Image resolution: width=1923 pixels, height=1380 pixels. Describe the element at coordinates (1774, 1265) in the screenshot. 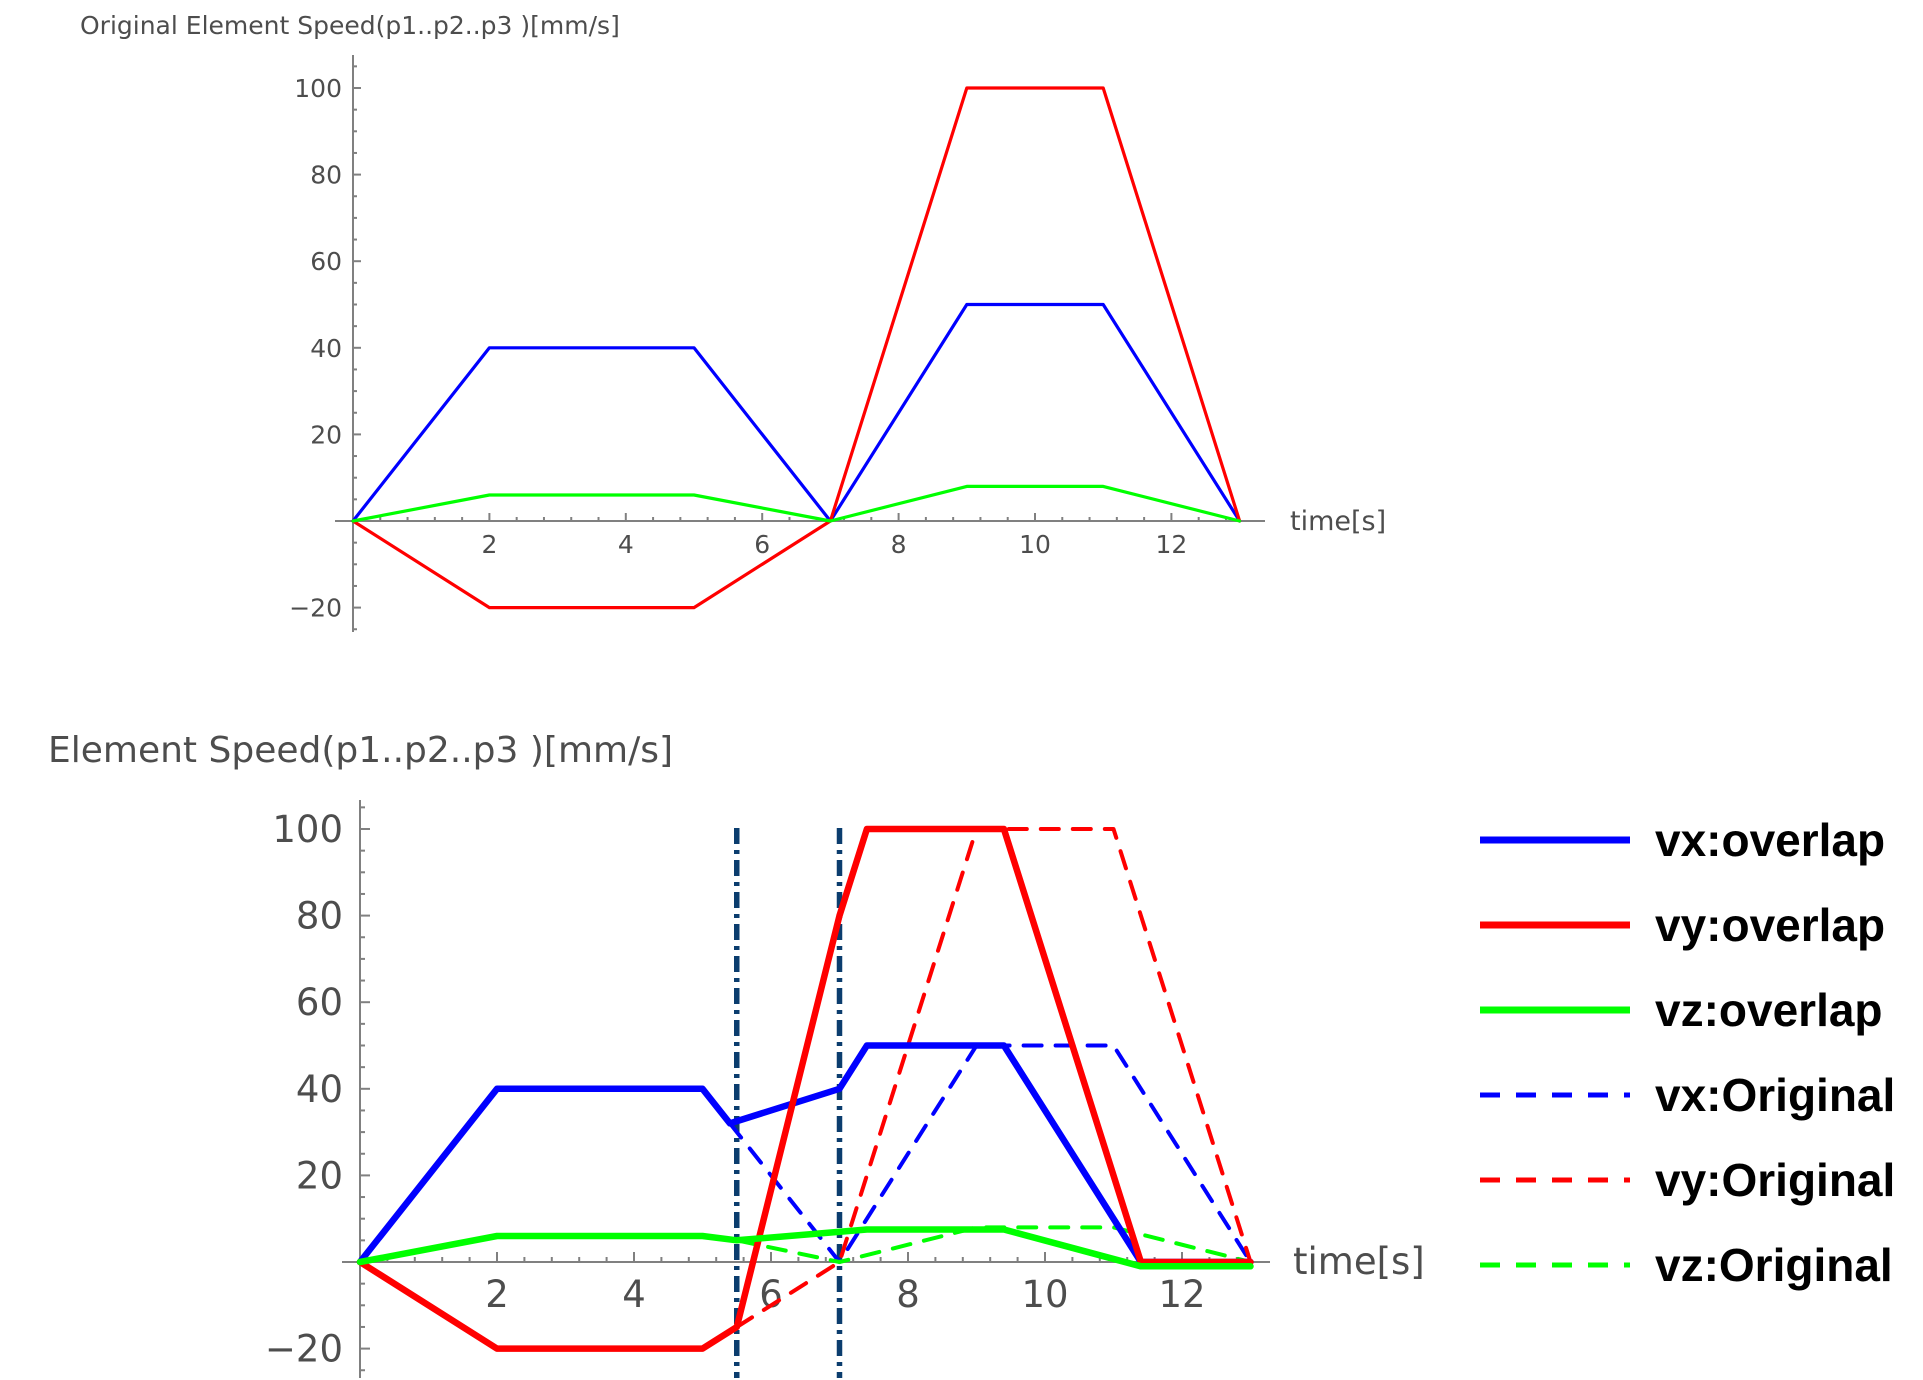

I see `legend-label: vz:Original` at that location.